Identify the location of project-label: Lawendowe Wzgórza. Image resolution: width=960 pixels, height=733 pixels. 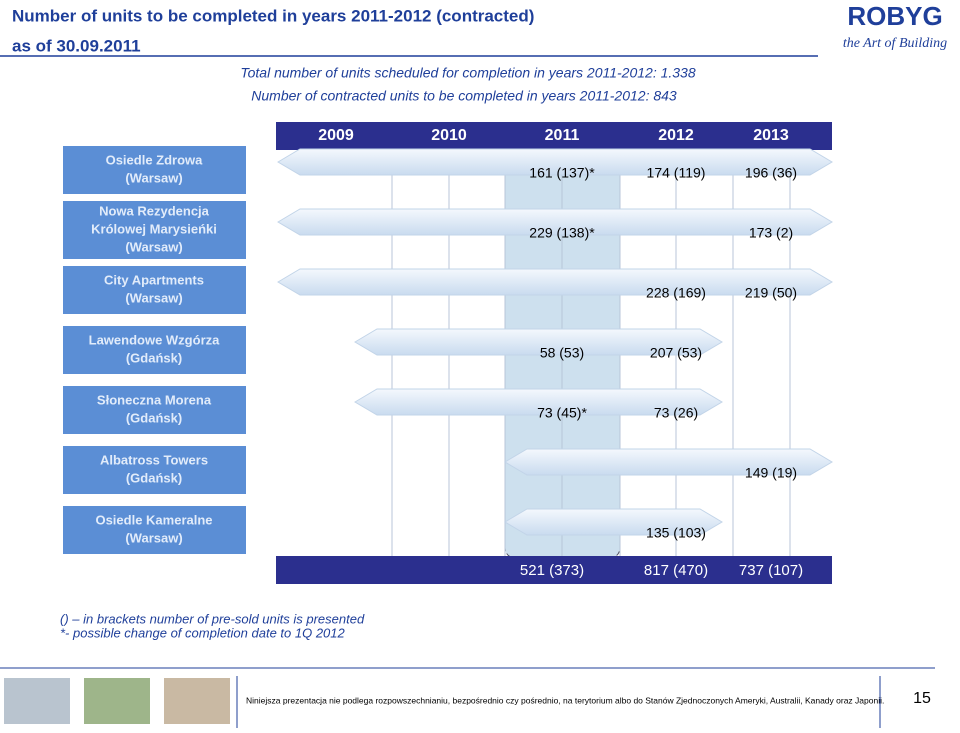
(155, 339).